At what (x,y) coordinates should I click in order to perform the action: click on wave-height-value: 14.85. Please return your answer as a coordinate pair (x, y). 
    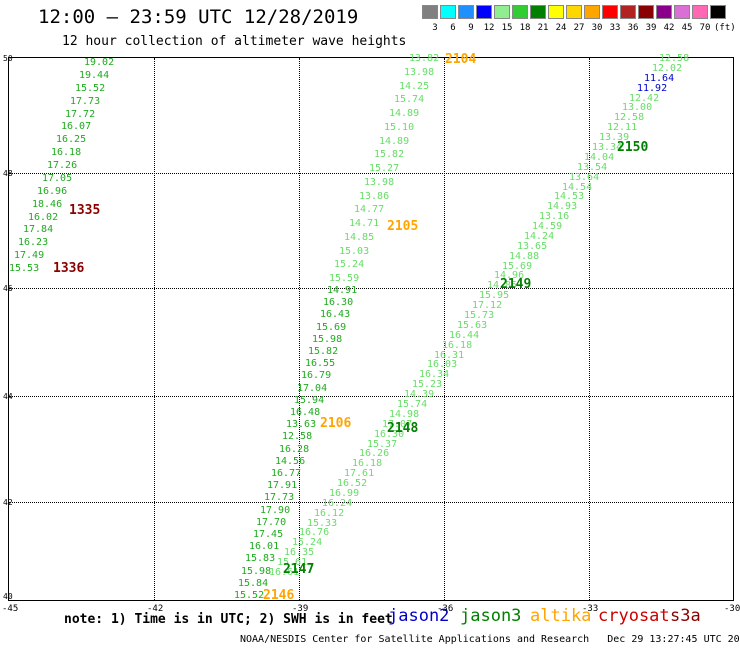
    Looking at the image, I should click on (359, 237).